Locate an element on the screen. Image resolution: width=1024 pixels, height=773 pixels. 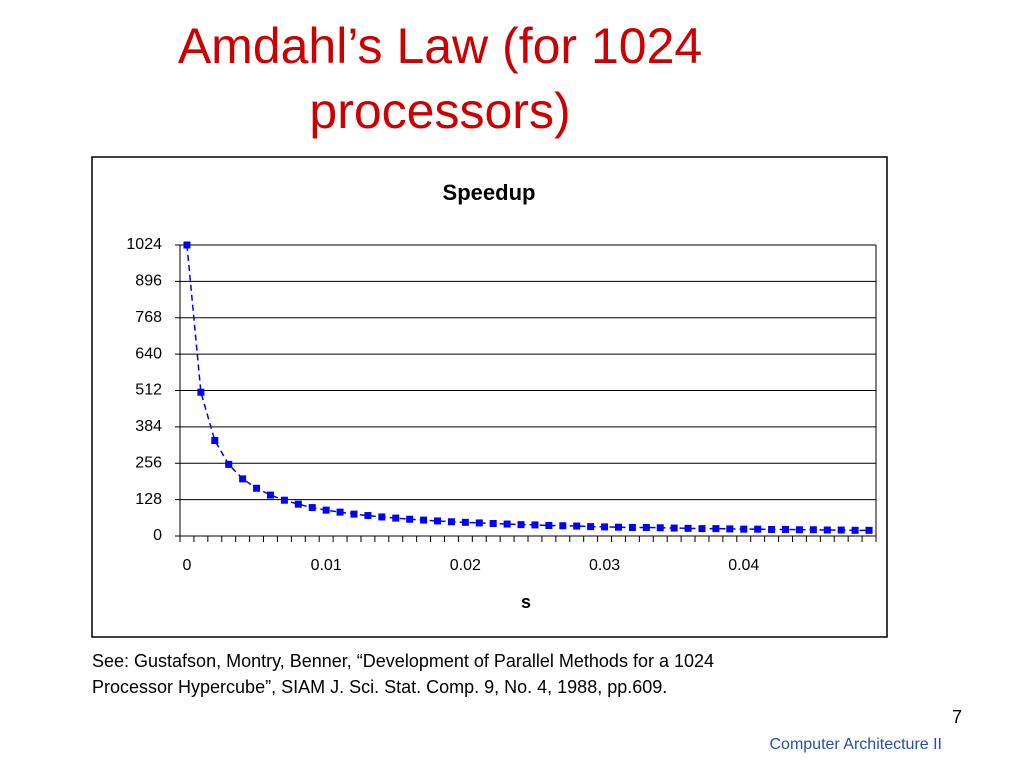
x-tick-label: 0 is located at coordinates (187, 565).